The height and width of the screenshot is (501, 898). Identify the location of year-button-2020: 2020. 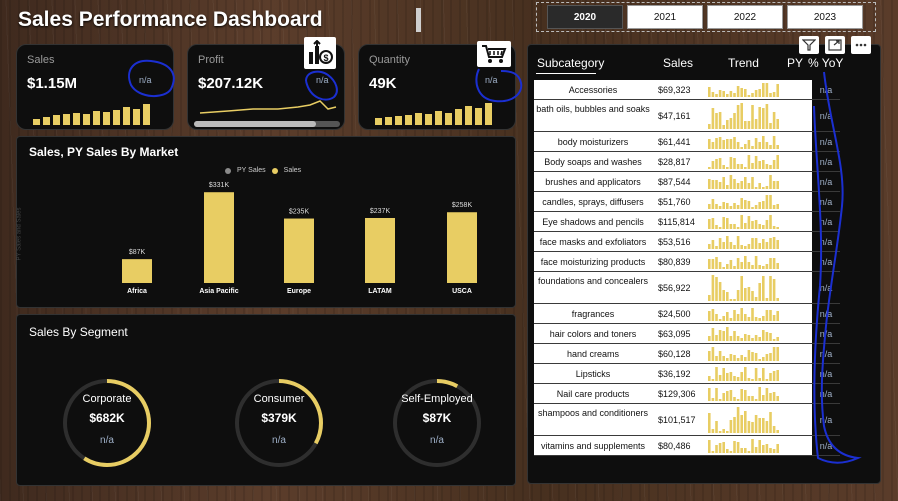
(585, 17).